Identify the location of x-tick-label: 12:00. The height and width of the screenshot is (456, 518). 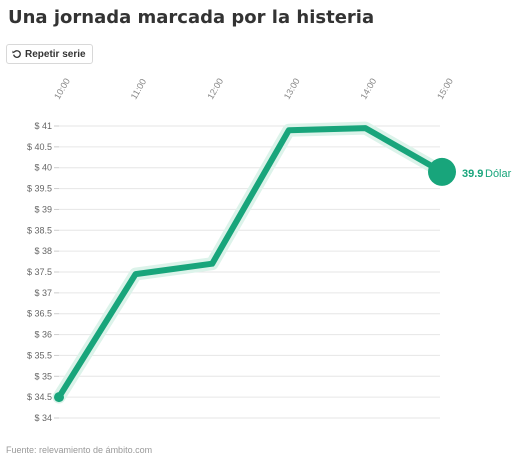
(215, 88).